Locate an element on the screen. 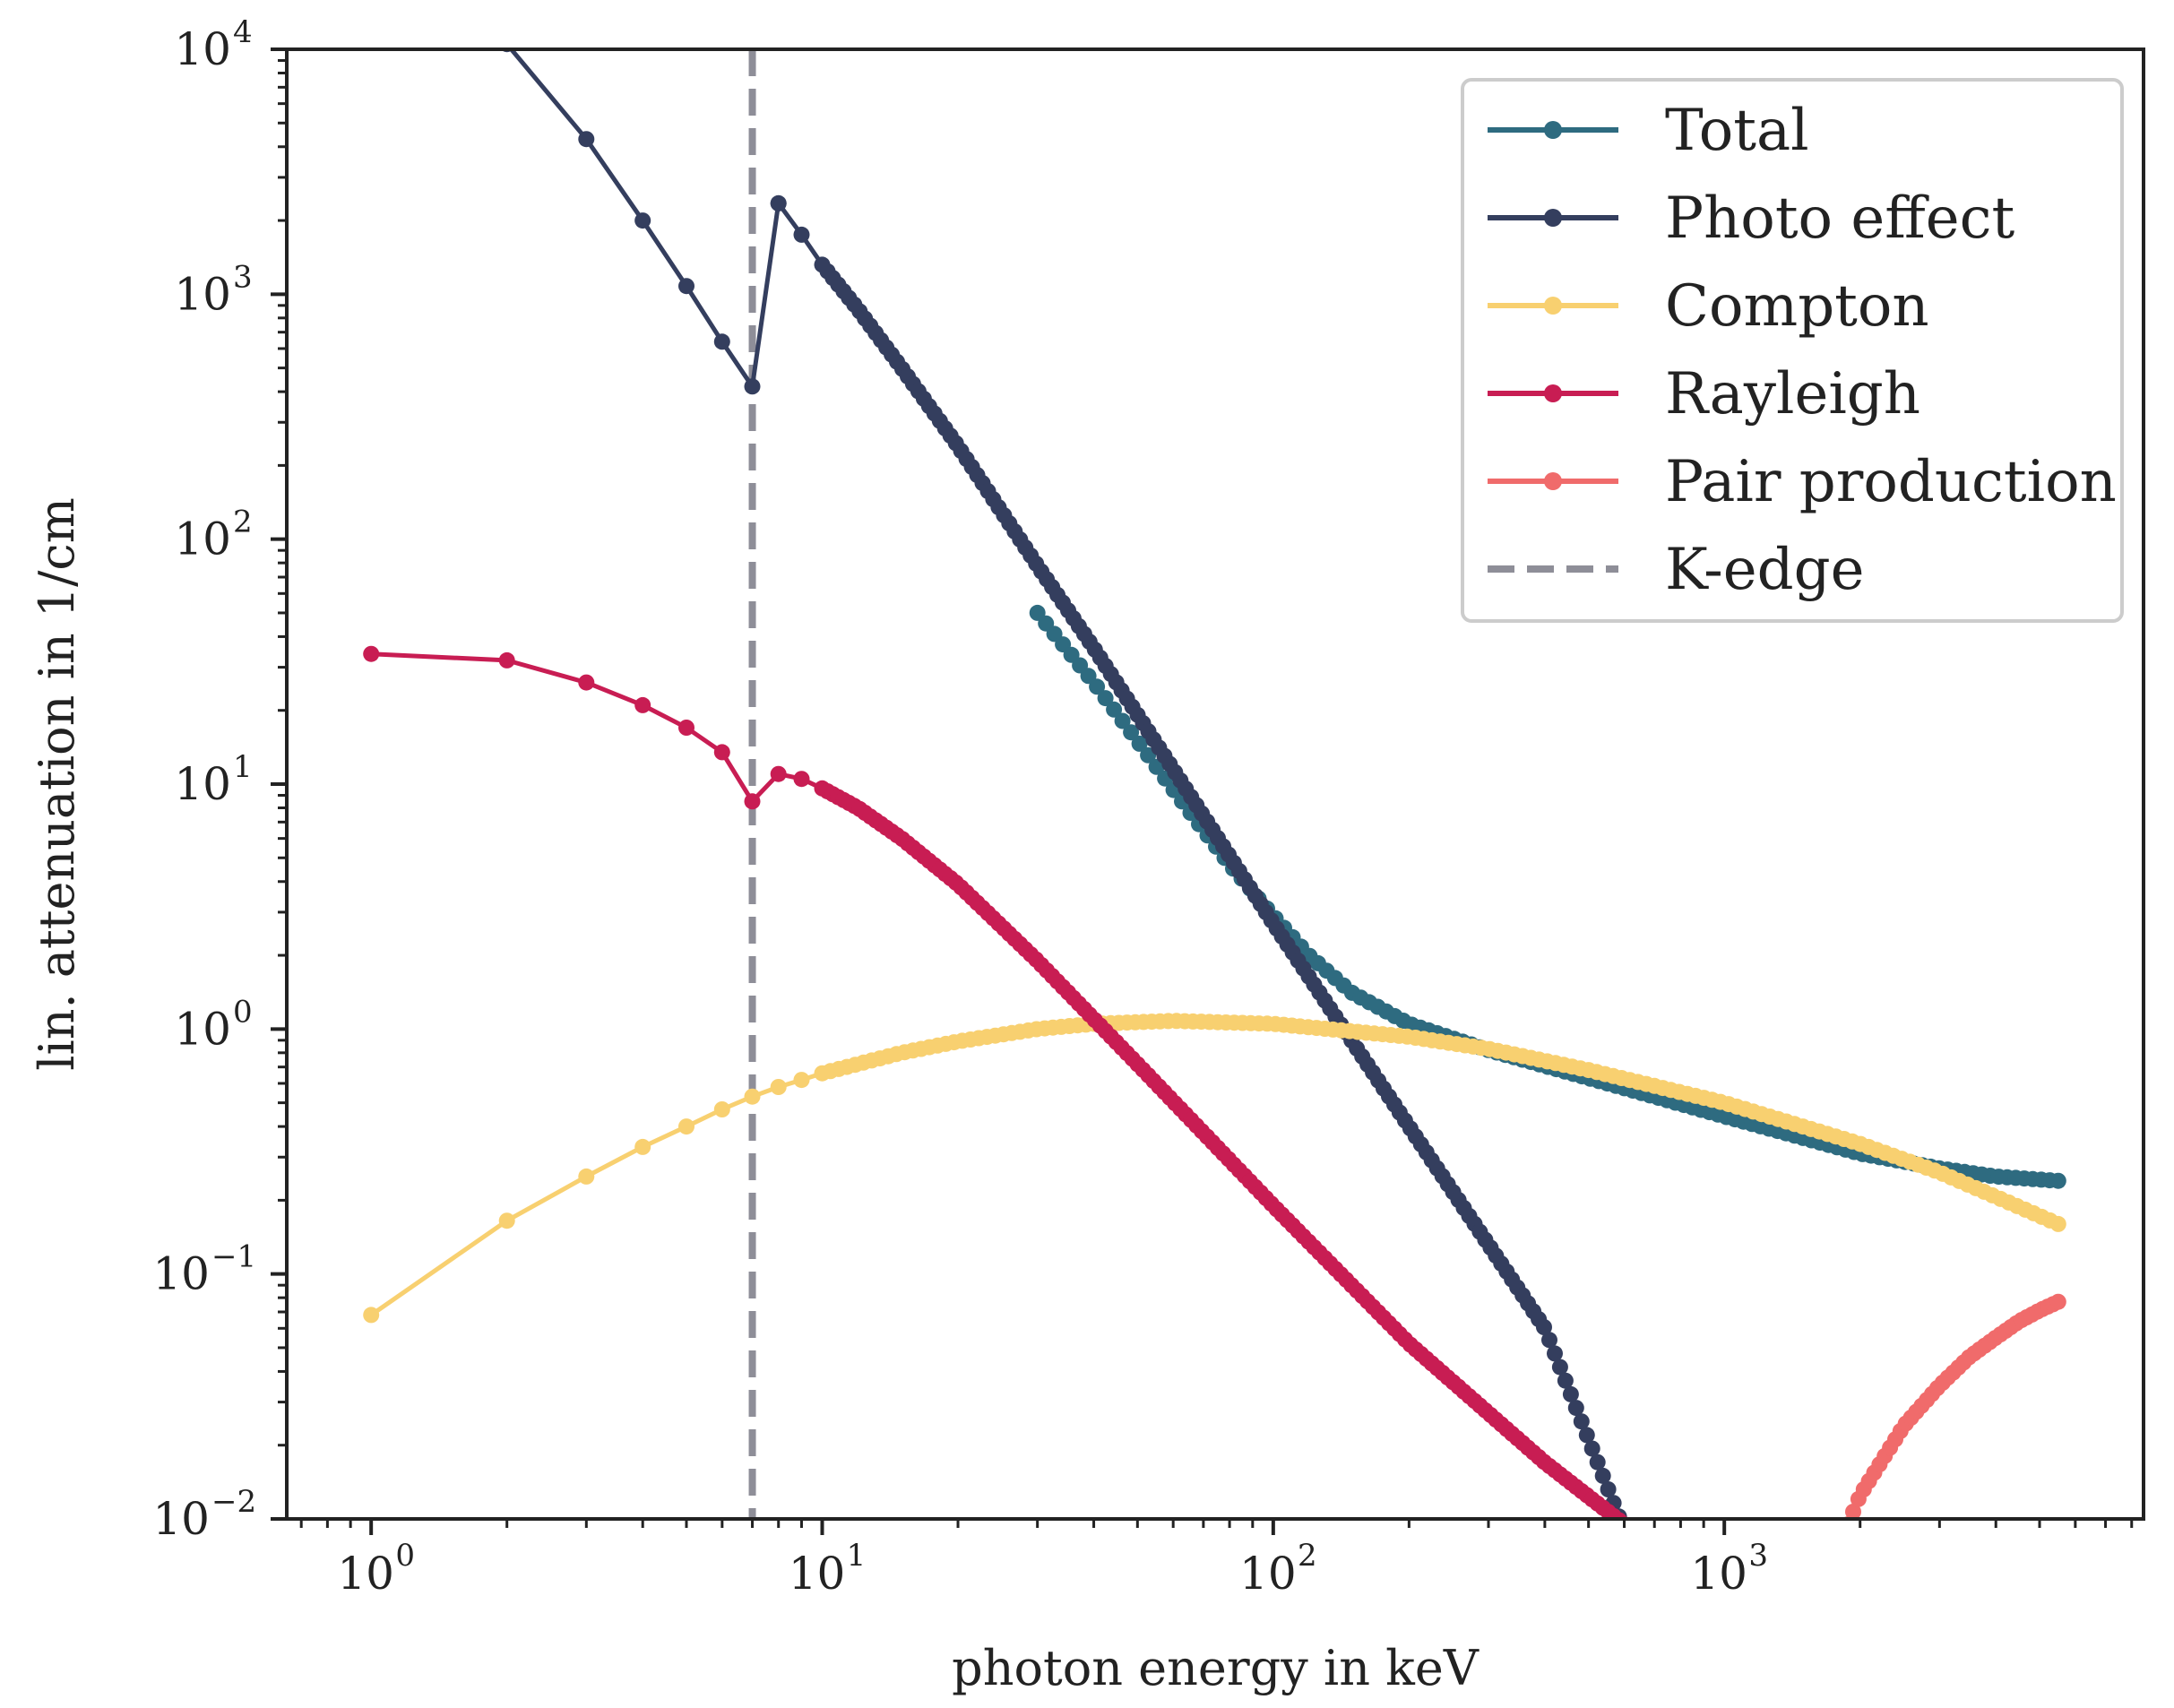  legend-item-photo-effect: Photo effect is located at coordinates (1751, 218).